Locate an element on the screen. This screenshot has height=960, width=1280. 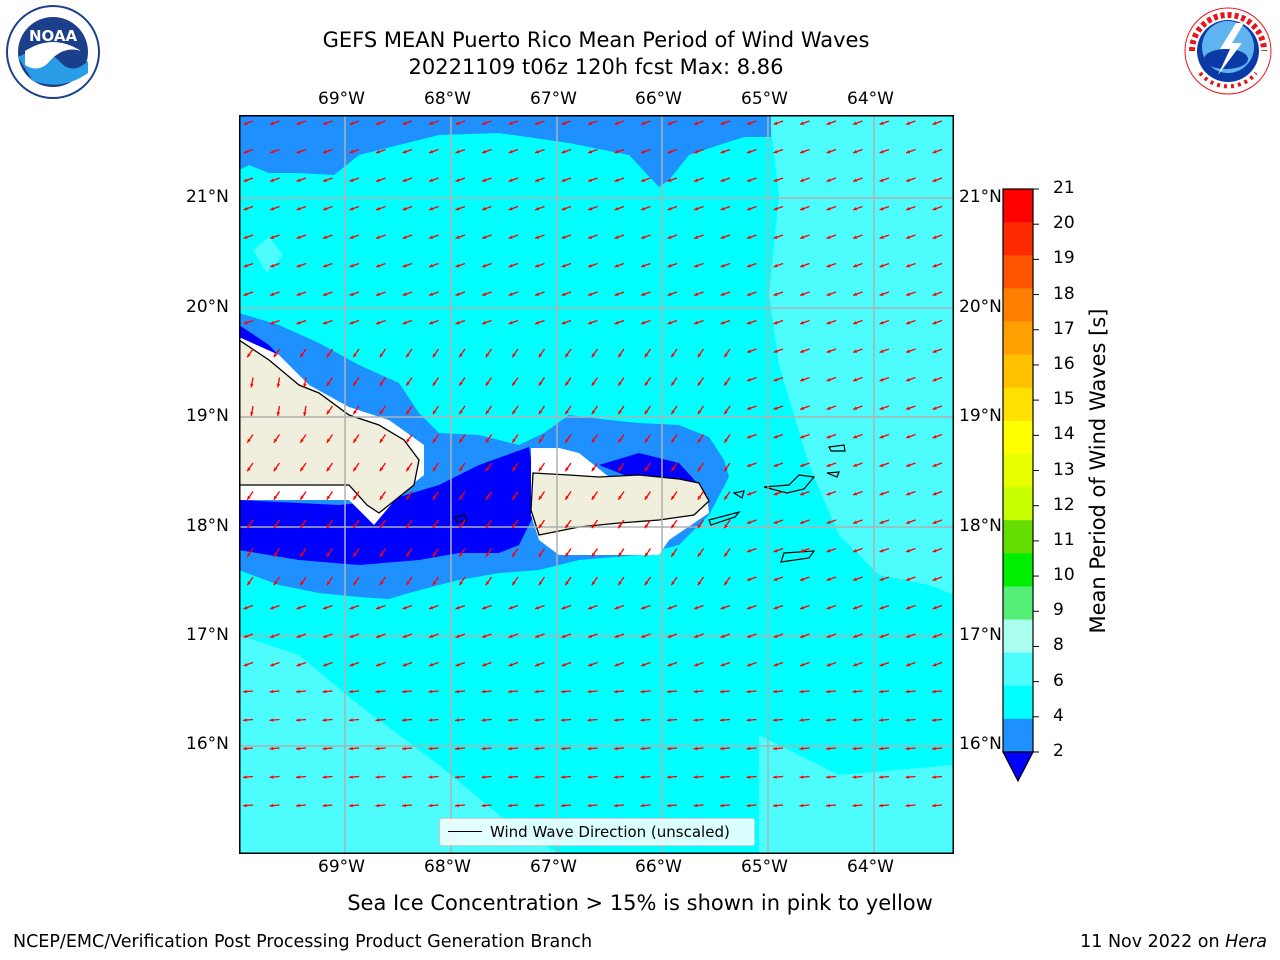
lon-tick-bottom: 69°W is located at coordinates (341, 867).